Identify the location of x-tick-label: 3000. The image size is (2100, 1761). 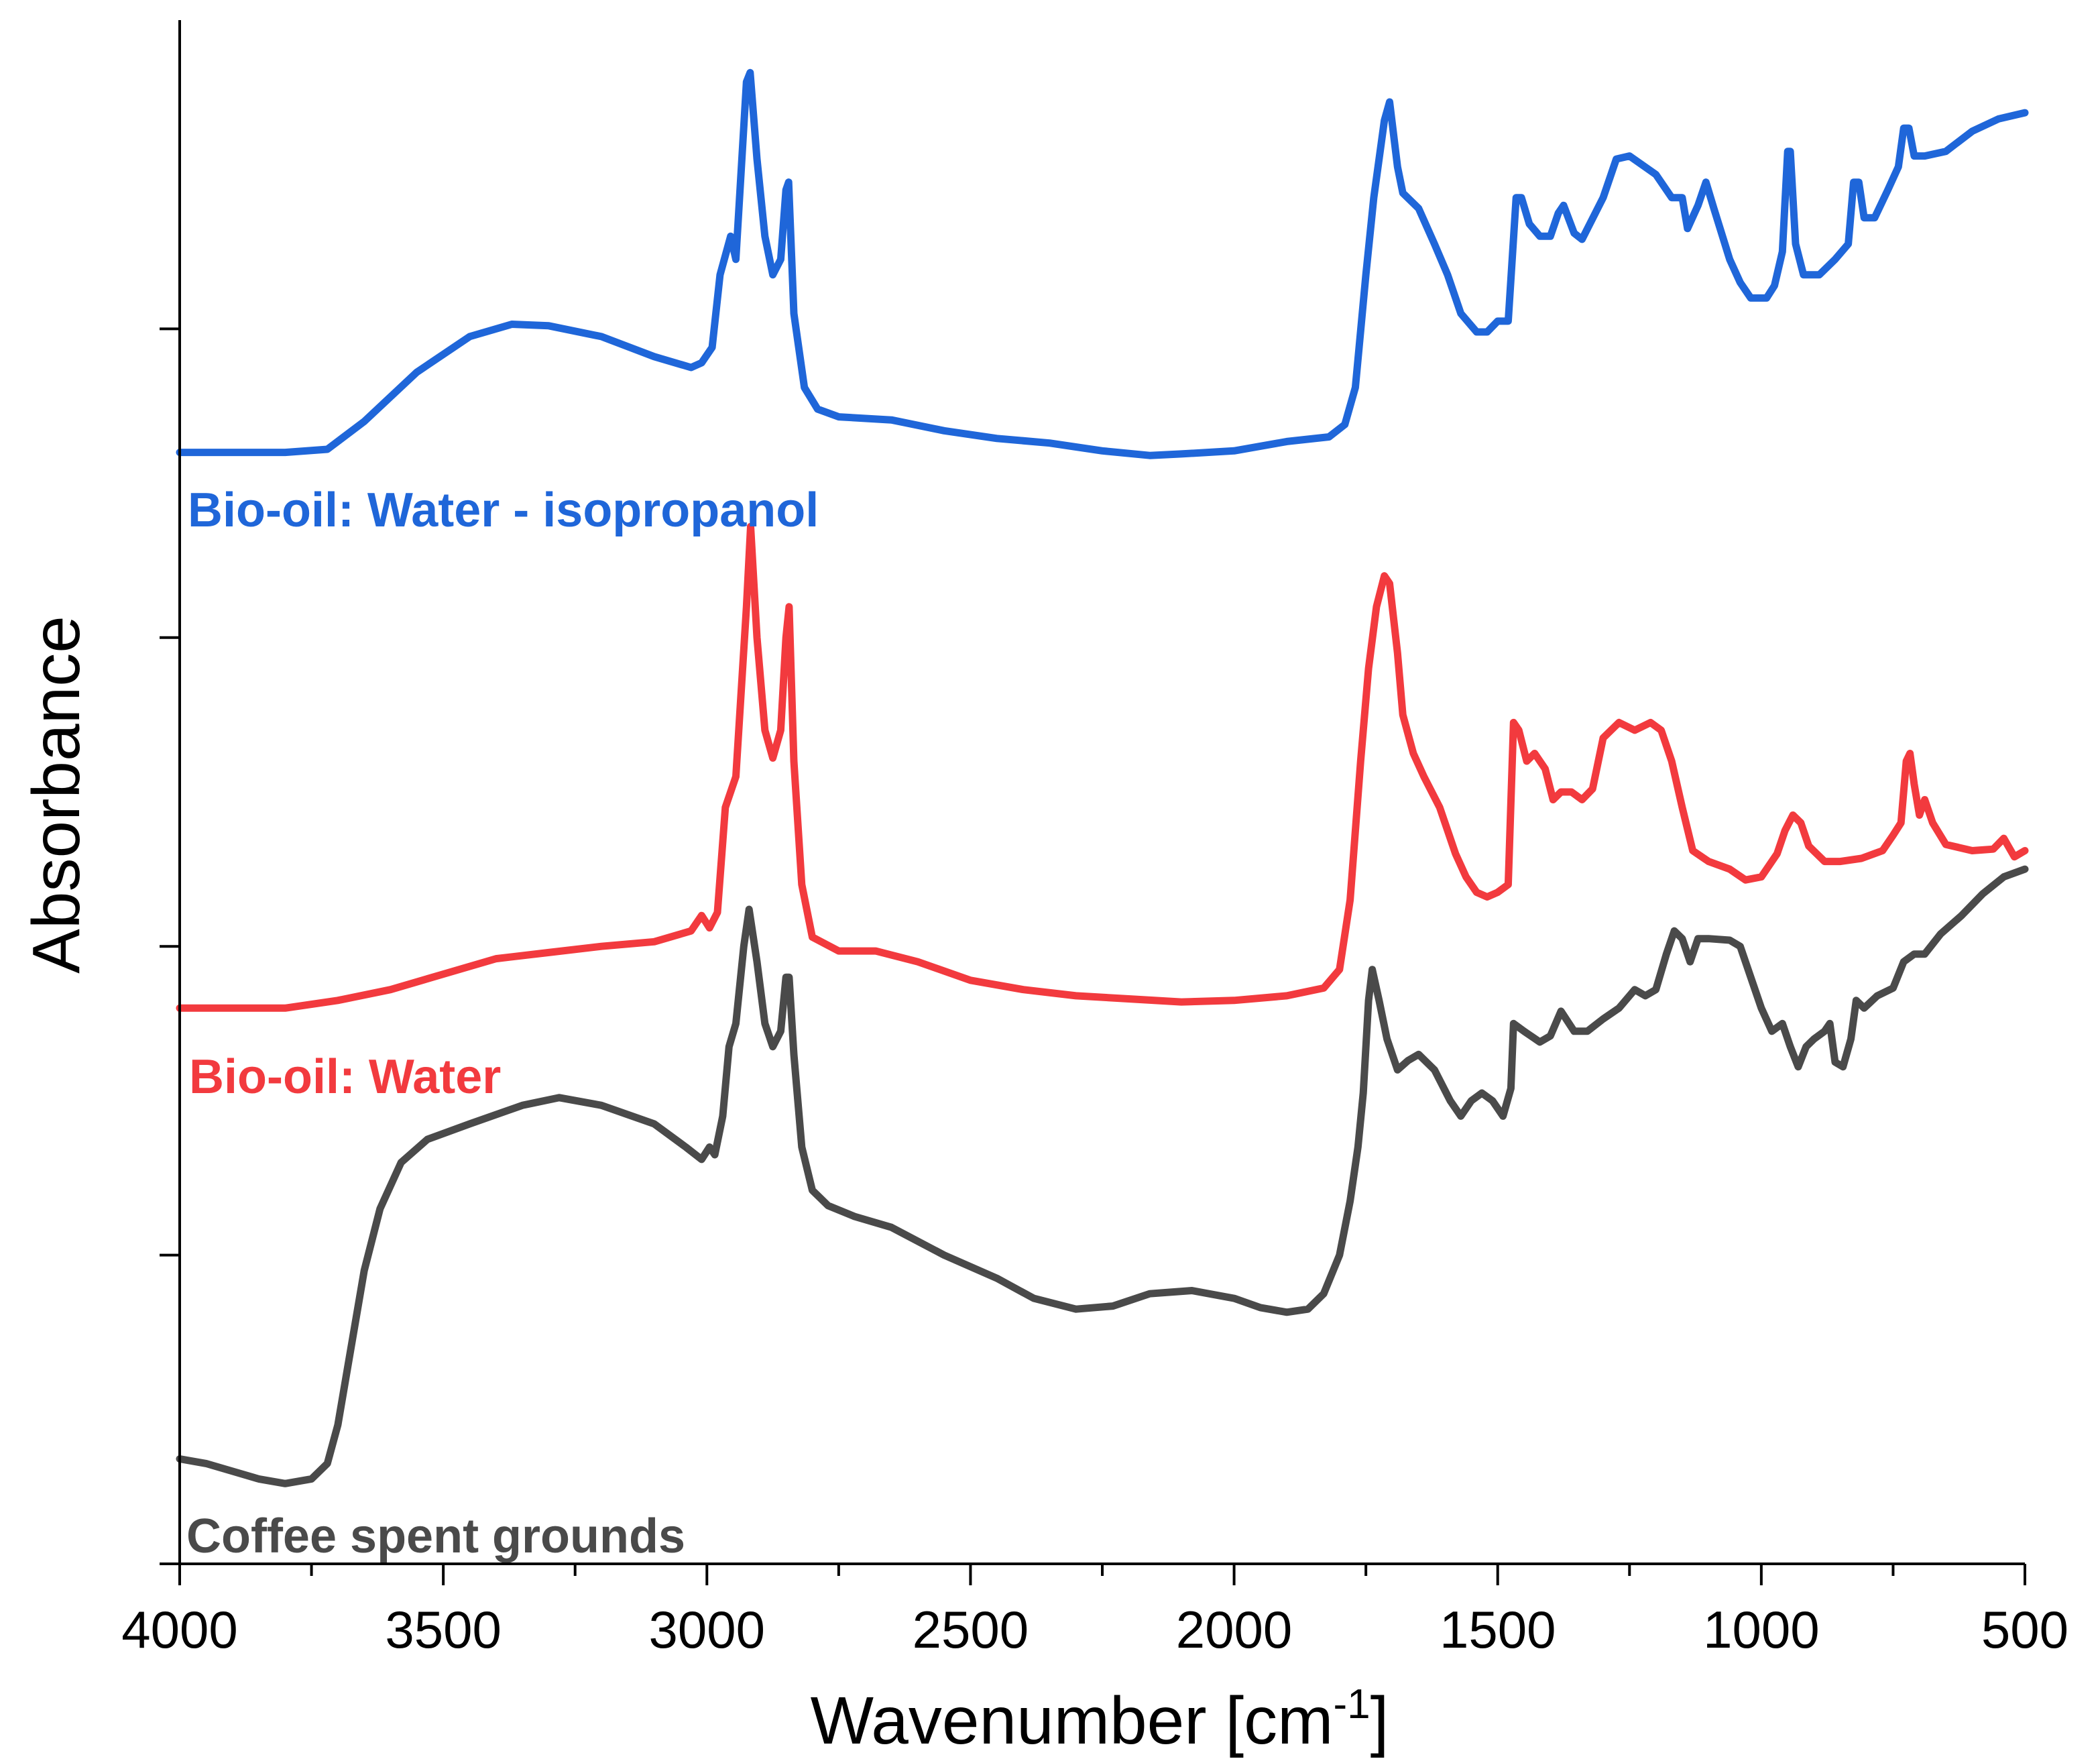
(707, 1630).